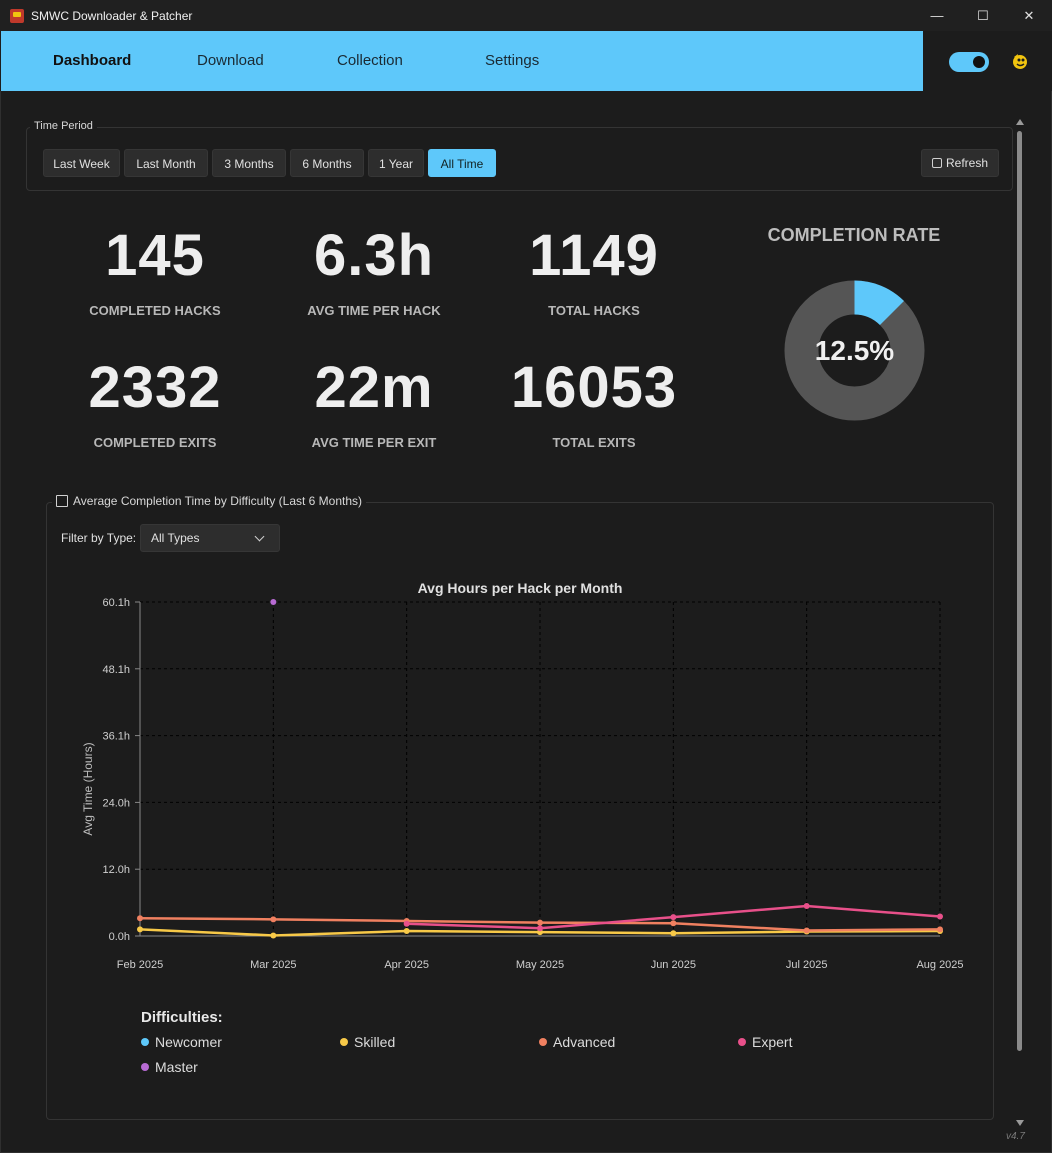 The height and width of the screenshot is (1153, 1052). Describe the element at coordinates (230, 60) in the screenshot. I see `tab-download: Download` at that location.